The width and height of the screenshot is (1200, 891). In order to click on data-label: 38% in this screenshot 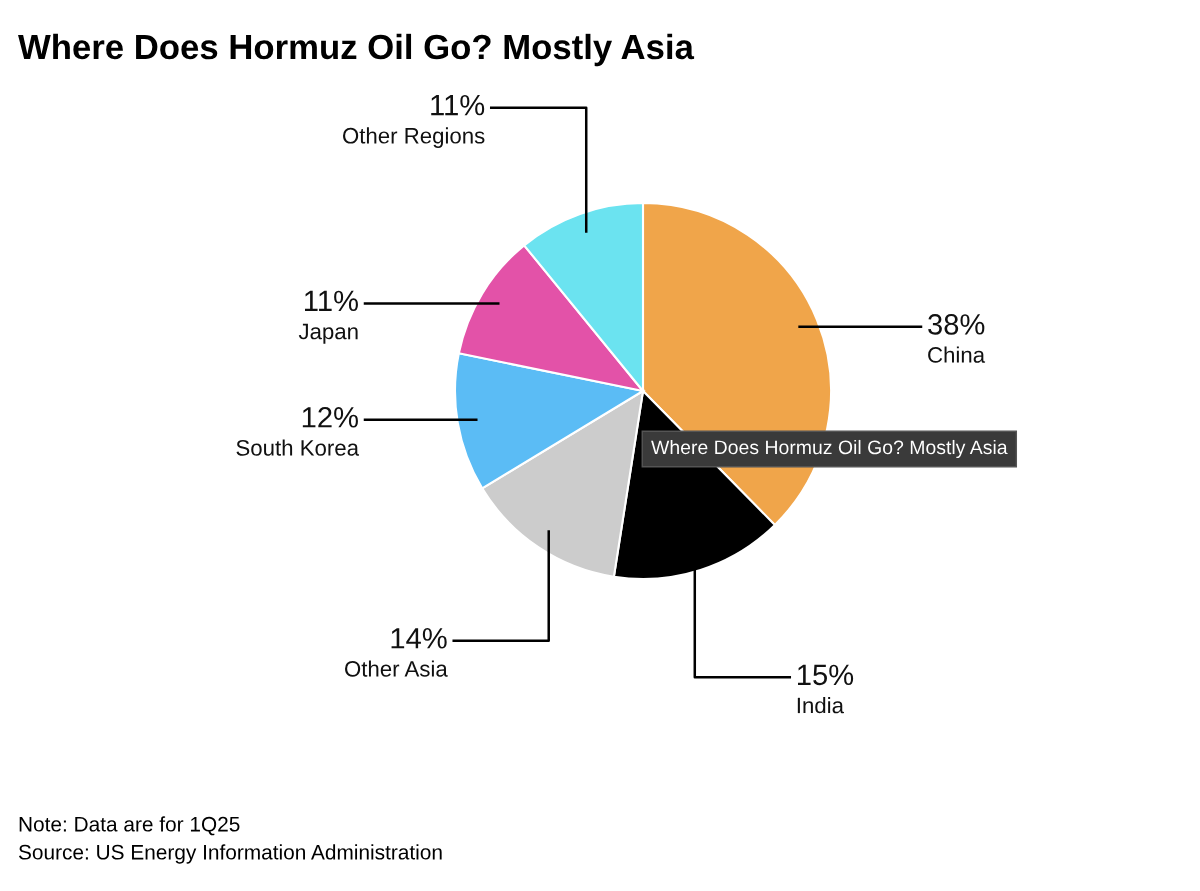, I will do `click(956, 324)`.